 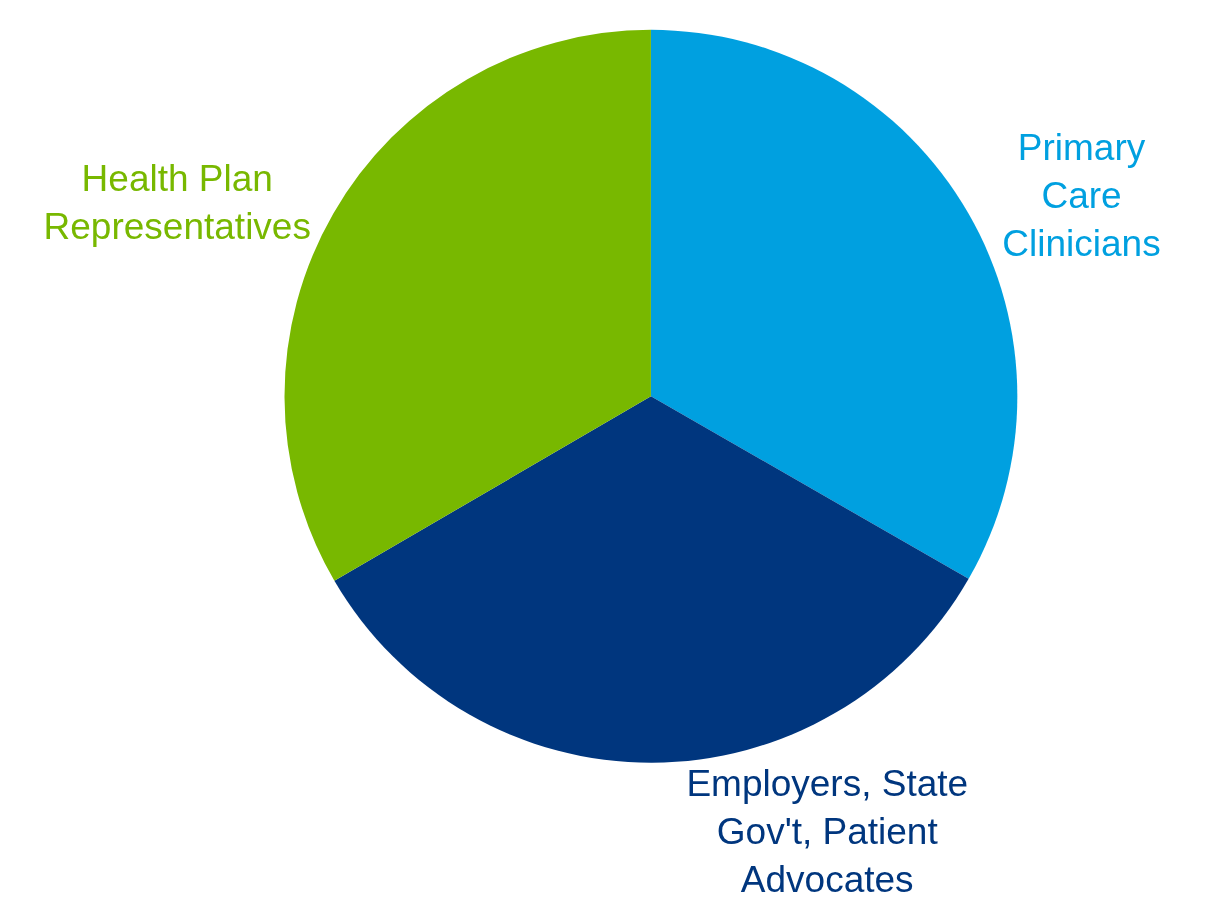 I want to click on slice-label: Employers, State Gov't, Patient Advocates, so click(x=827, y=831).